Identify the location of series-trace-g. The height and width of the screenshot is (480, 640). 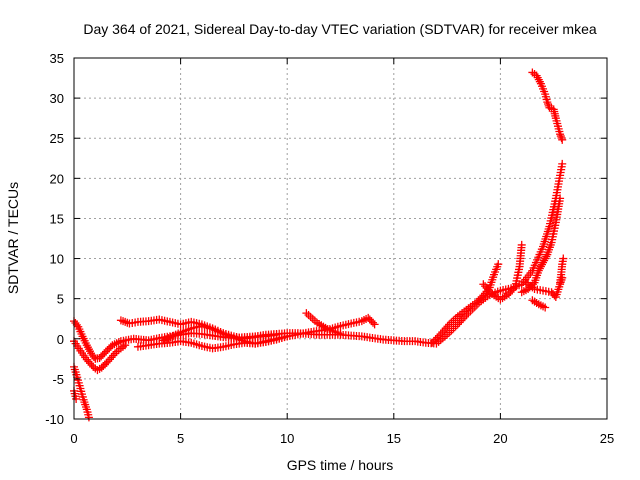
(75, 394).